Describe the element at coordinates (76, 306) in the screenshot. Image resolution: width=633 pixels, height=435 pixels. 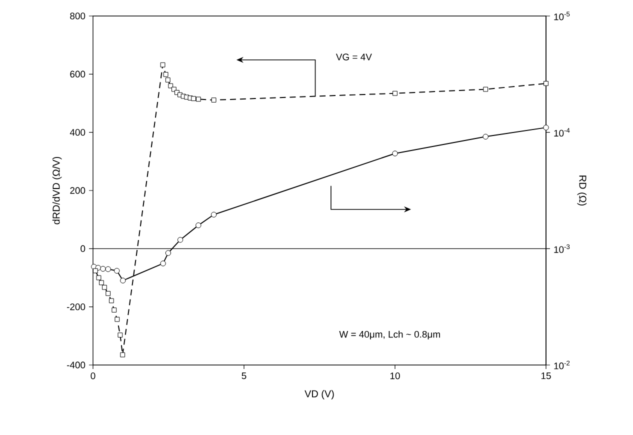
I see `y-tick-label: -200` at that location.